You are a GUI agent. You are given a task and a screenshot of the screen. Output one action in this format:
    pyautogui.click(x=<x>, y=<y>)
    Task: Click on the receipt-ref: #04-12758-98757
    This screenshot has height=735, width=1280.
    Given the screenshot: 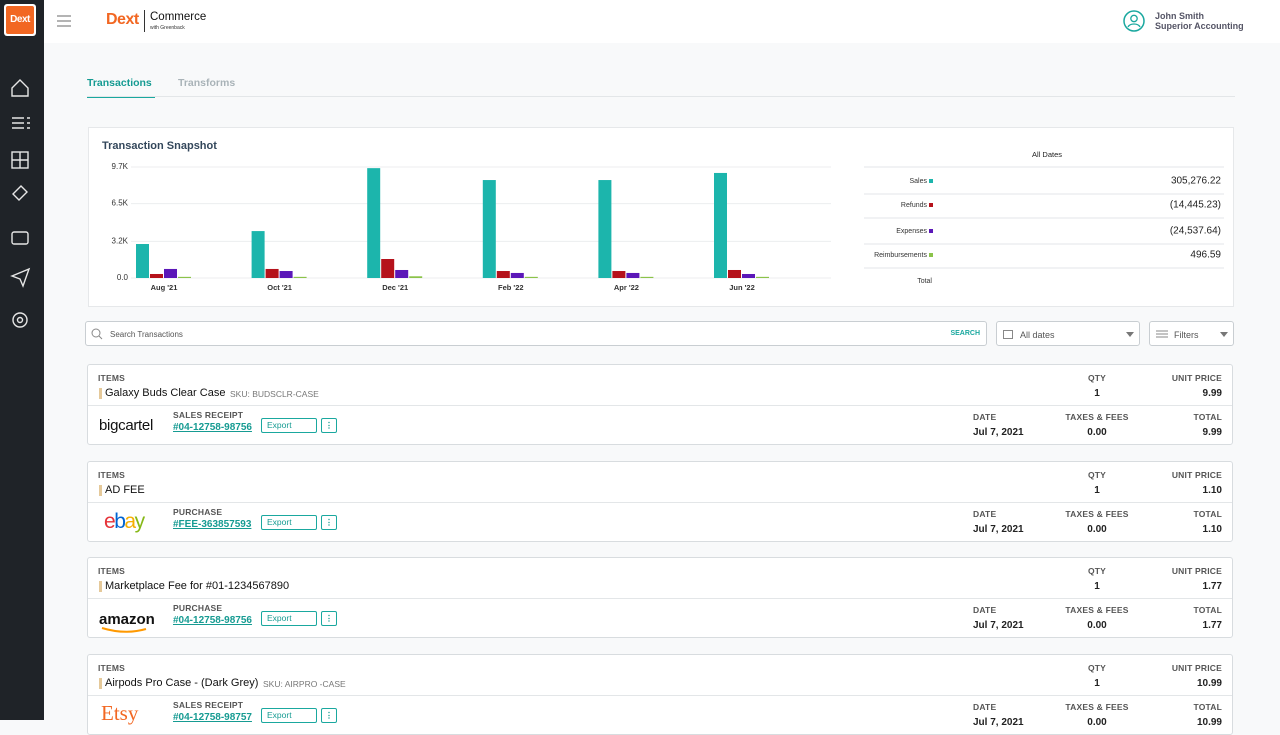 What is the action you would take?
    pyautogui.click(x=212, y=717)
    